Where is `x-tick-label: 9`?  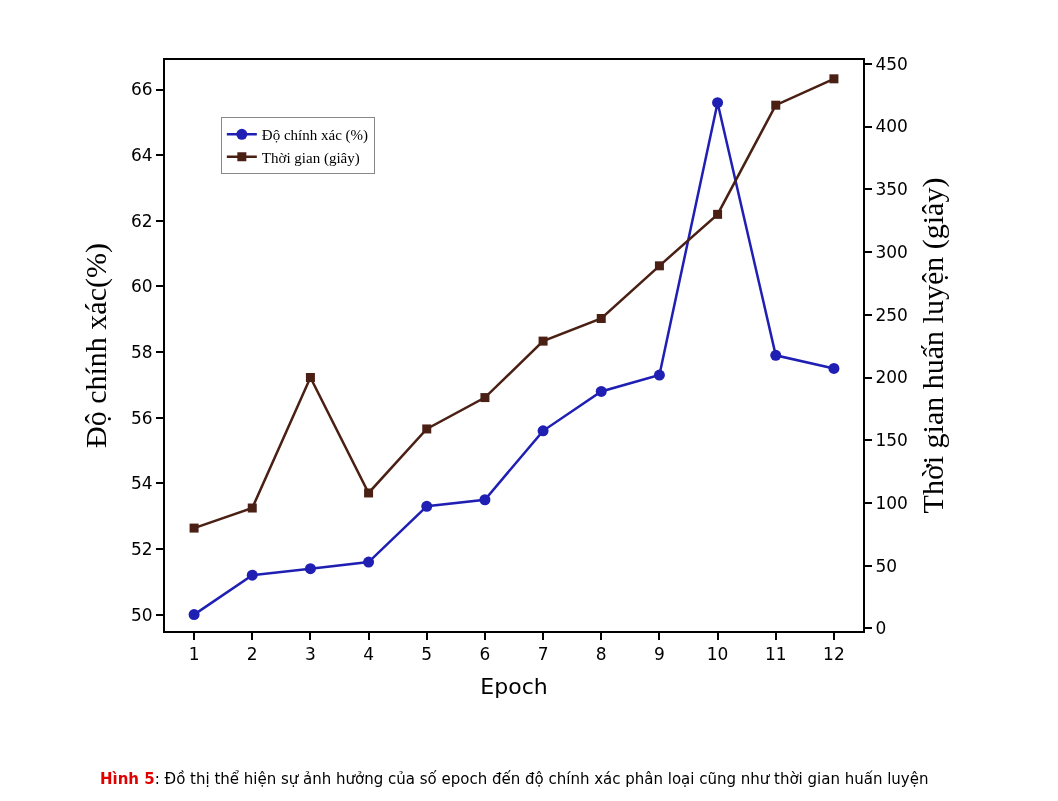 x-tick-label: 9 is located at coordinates (659, 654).